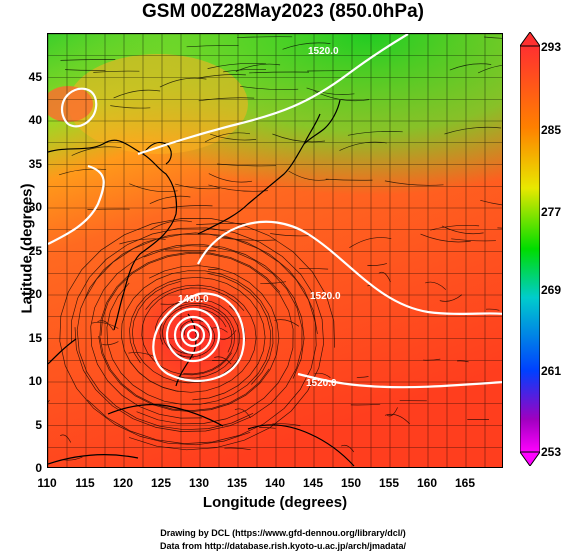  What do you see at coordinates (35, 250) in the screenshot?
I see `y-tick-label: 25` at bounding box center [35, 250].